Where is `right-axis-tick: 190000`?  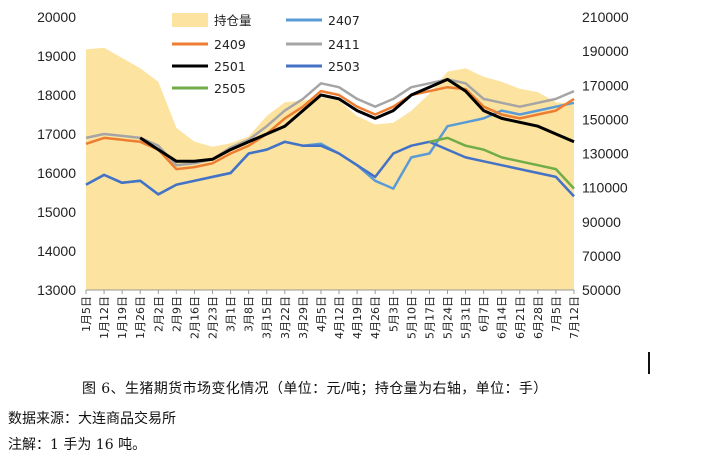
right-axis-tick: 190000 is located at coordinates (605, 51).